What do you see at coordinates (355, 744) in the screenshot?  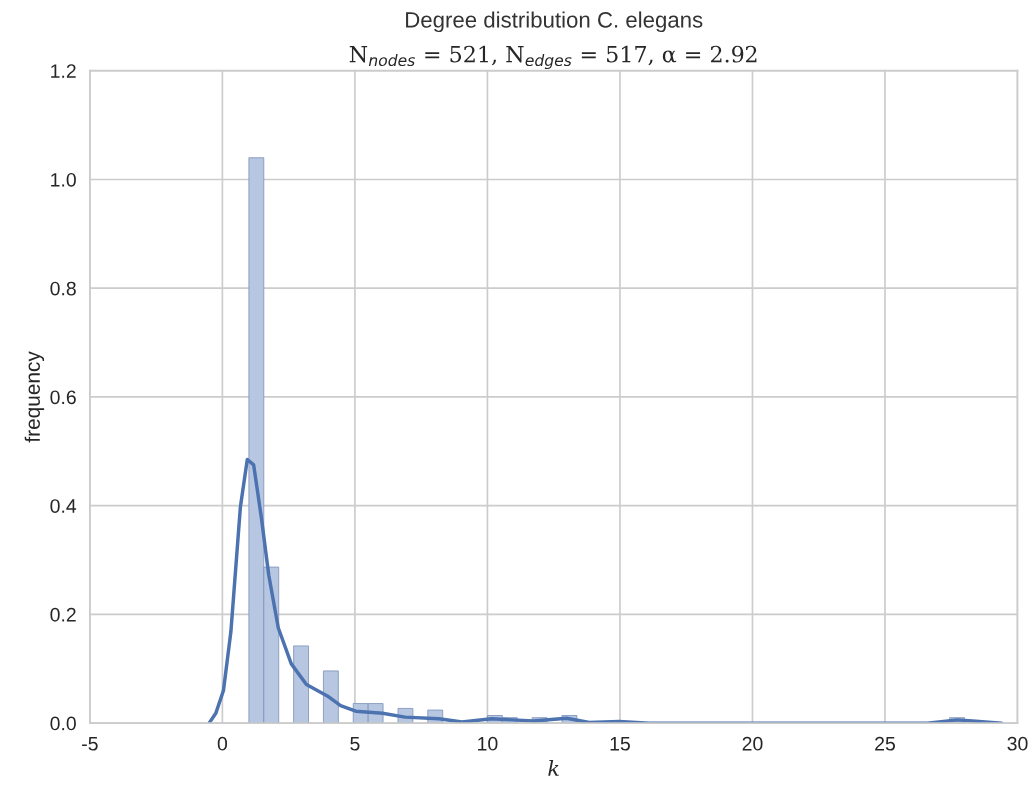 I see `x-tick-label: 5` at bounding box center [355, 744].